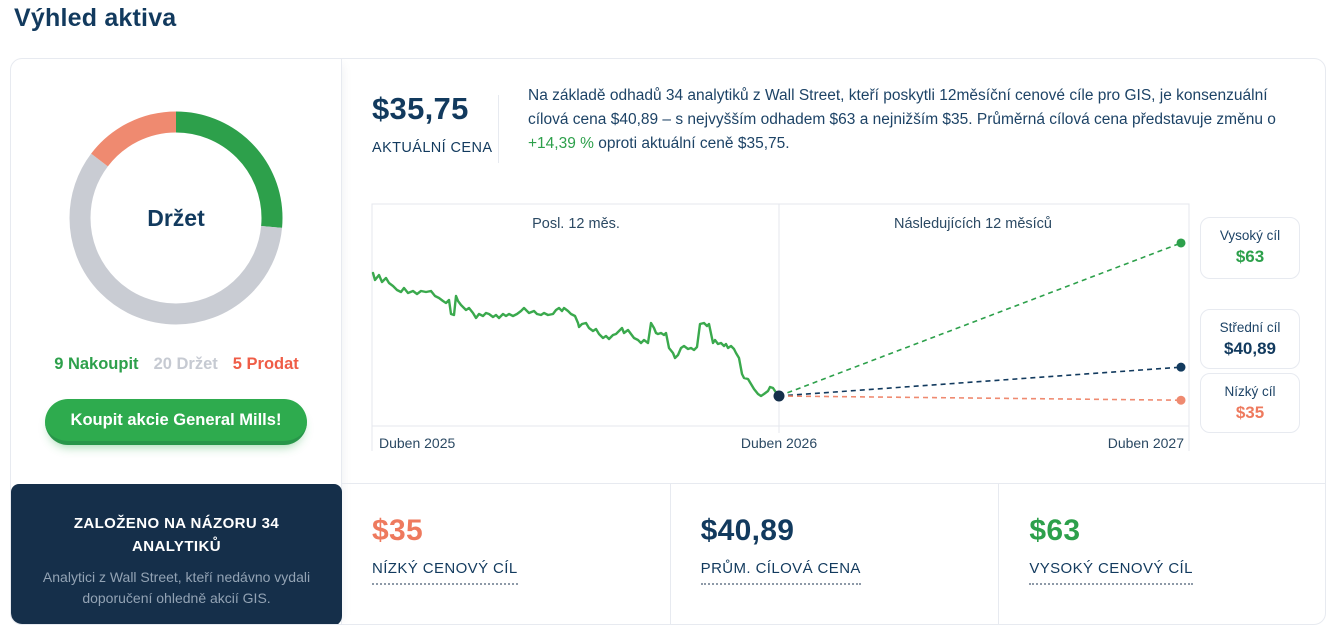  I want to click on axis-label-2027: Duben 2027, so click(1146, 443).